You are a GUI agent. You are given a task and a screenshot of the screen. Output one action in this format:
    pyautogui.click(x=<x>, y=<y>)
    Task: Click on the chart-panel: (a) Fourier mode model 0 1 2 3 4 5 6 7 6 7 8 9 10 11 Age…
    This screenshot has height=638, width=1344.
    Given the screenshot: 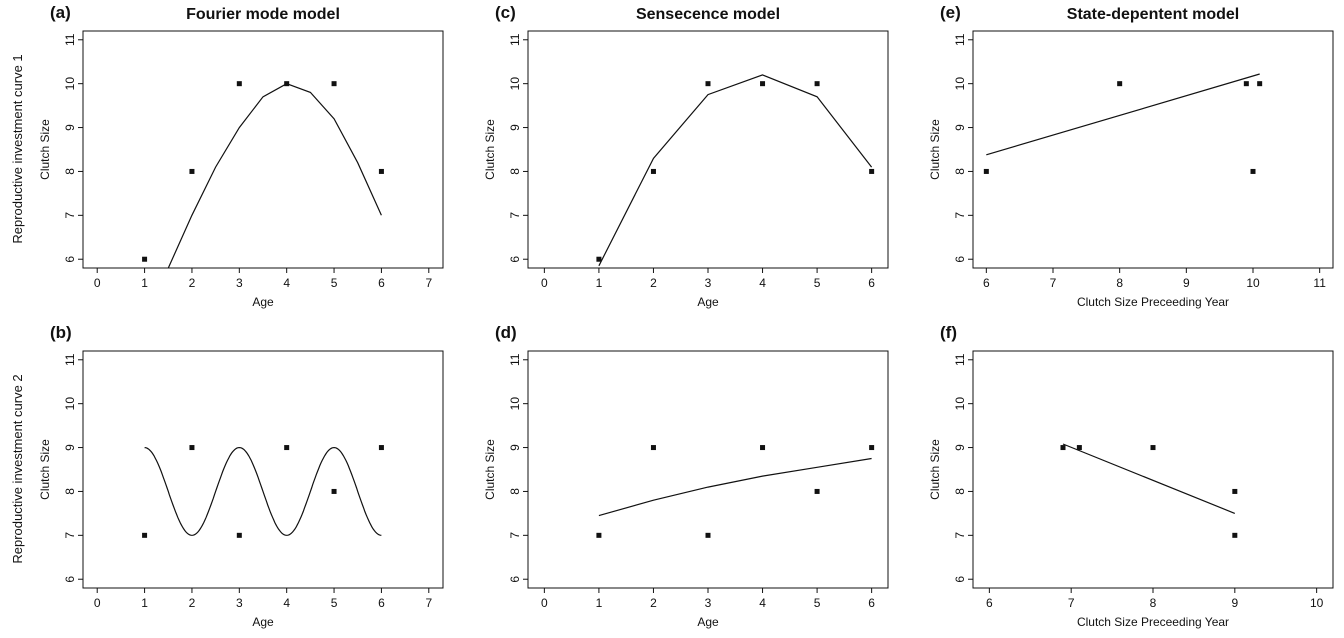 What is the action you would take?
    pyautogui.click(x=241, y=156)
    